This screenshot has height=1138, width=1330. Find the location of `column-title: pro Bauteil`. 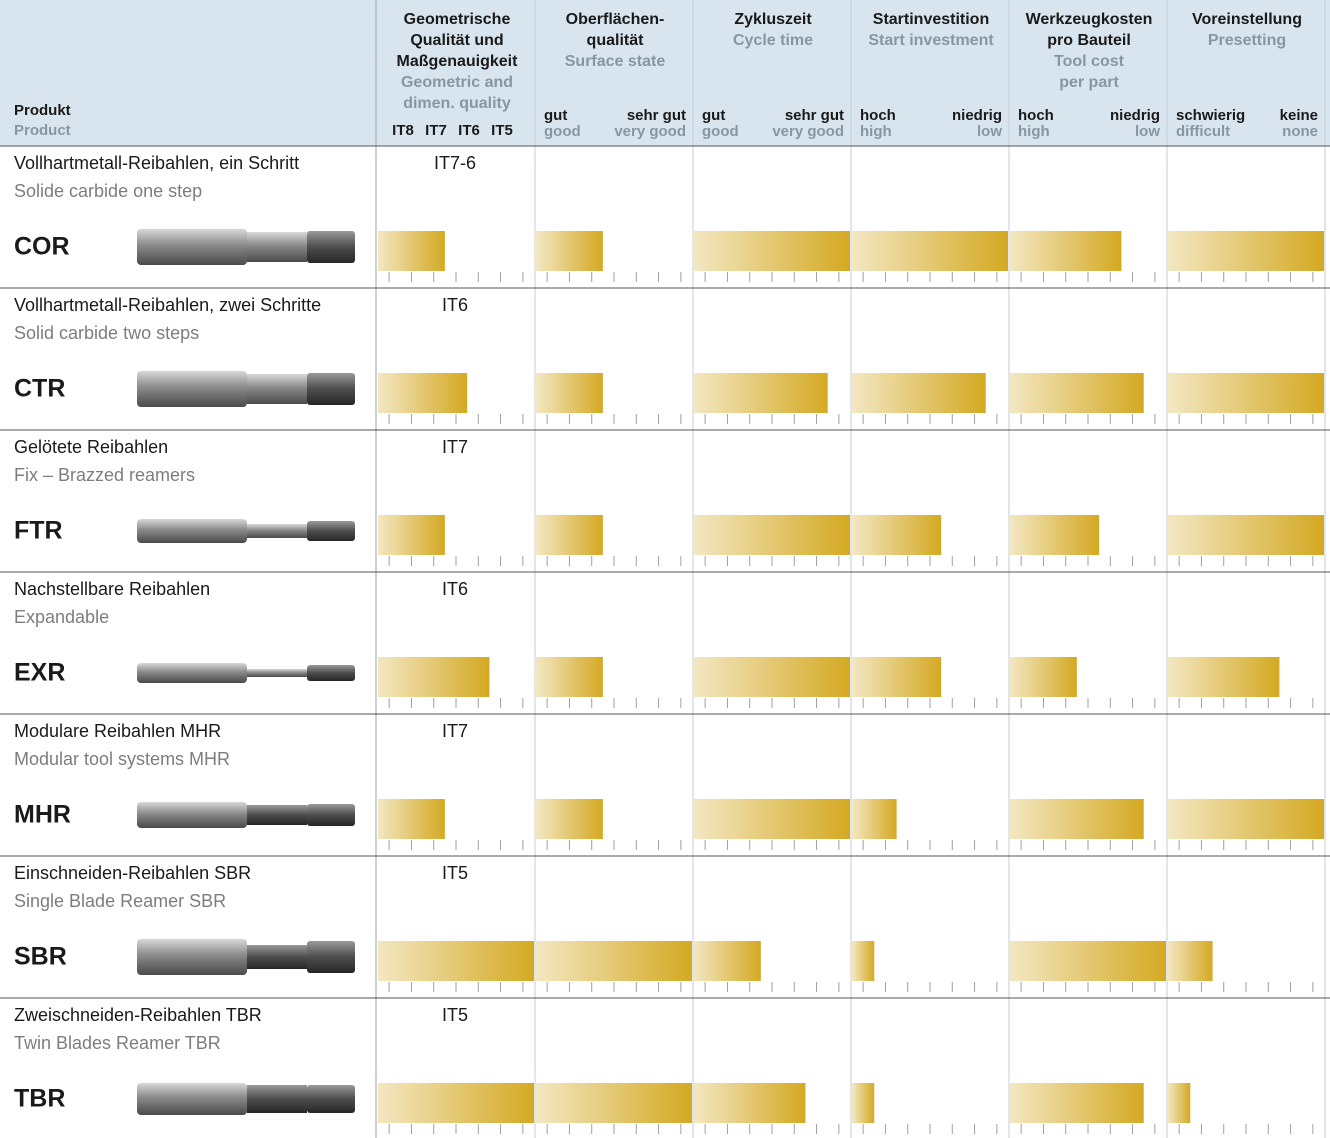

column-title: pro Bauteil is located at coordinates (1089, 40).